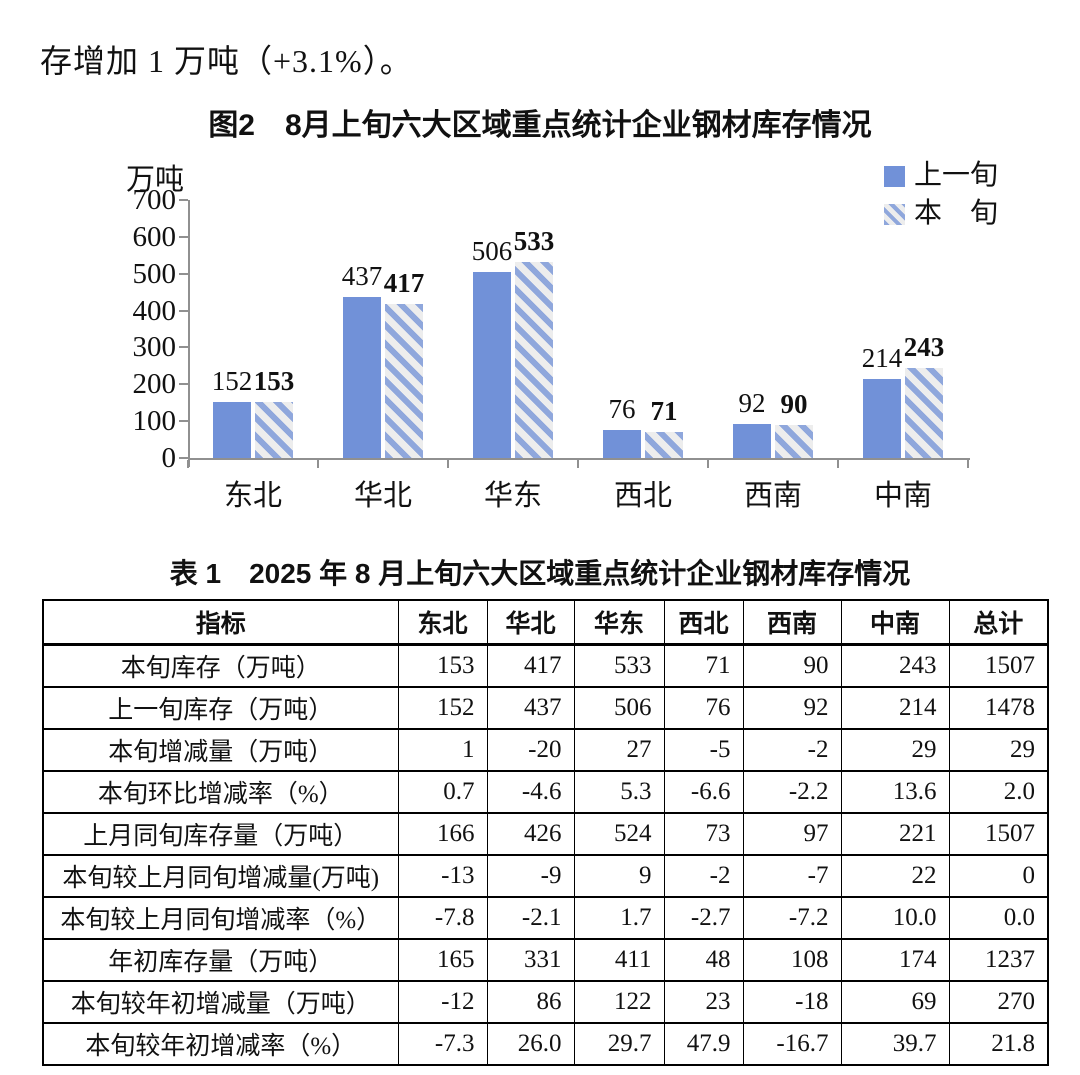  What do you see at coordinates (155, 180) in the screenshot?
I see `y-axis-unit-label: 万吨` at bounding box center [155, 180].